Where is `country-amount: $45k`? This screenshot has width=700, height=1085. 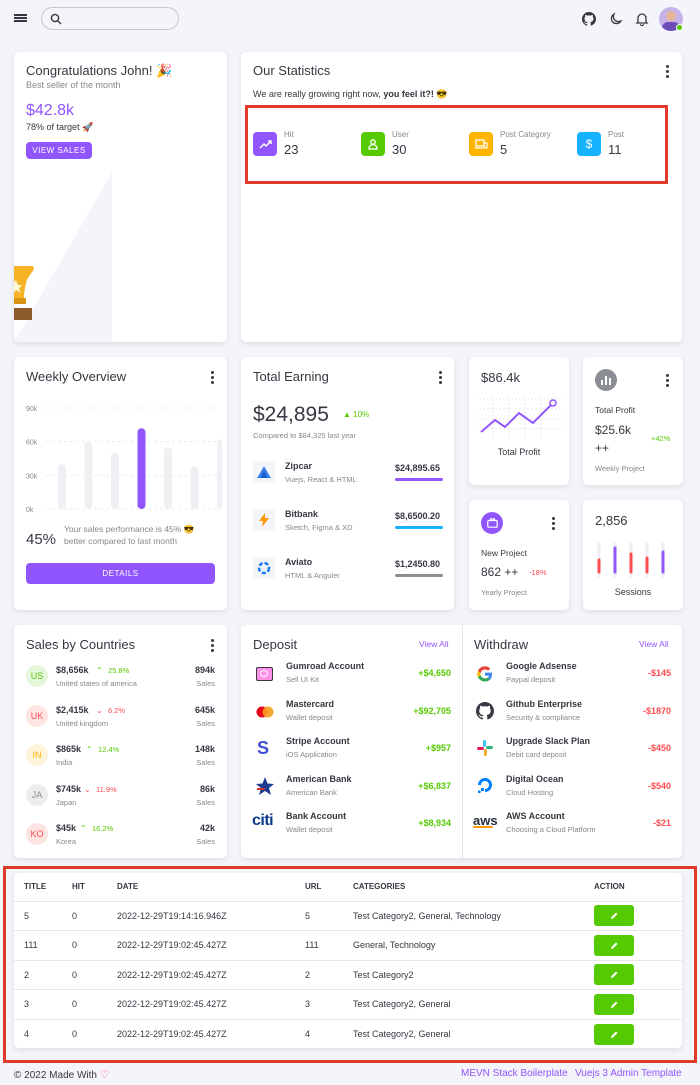
country-amount: $45k is located at coordinates (66, 828).